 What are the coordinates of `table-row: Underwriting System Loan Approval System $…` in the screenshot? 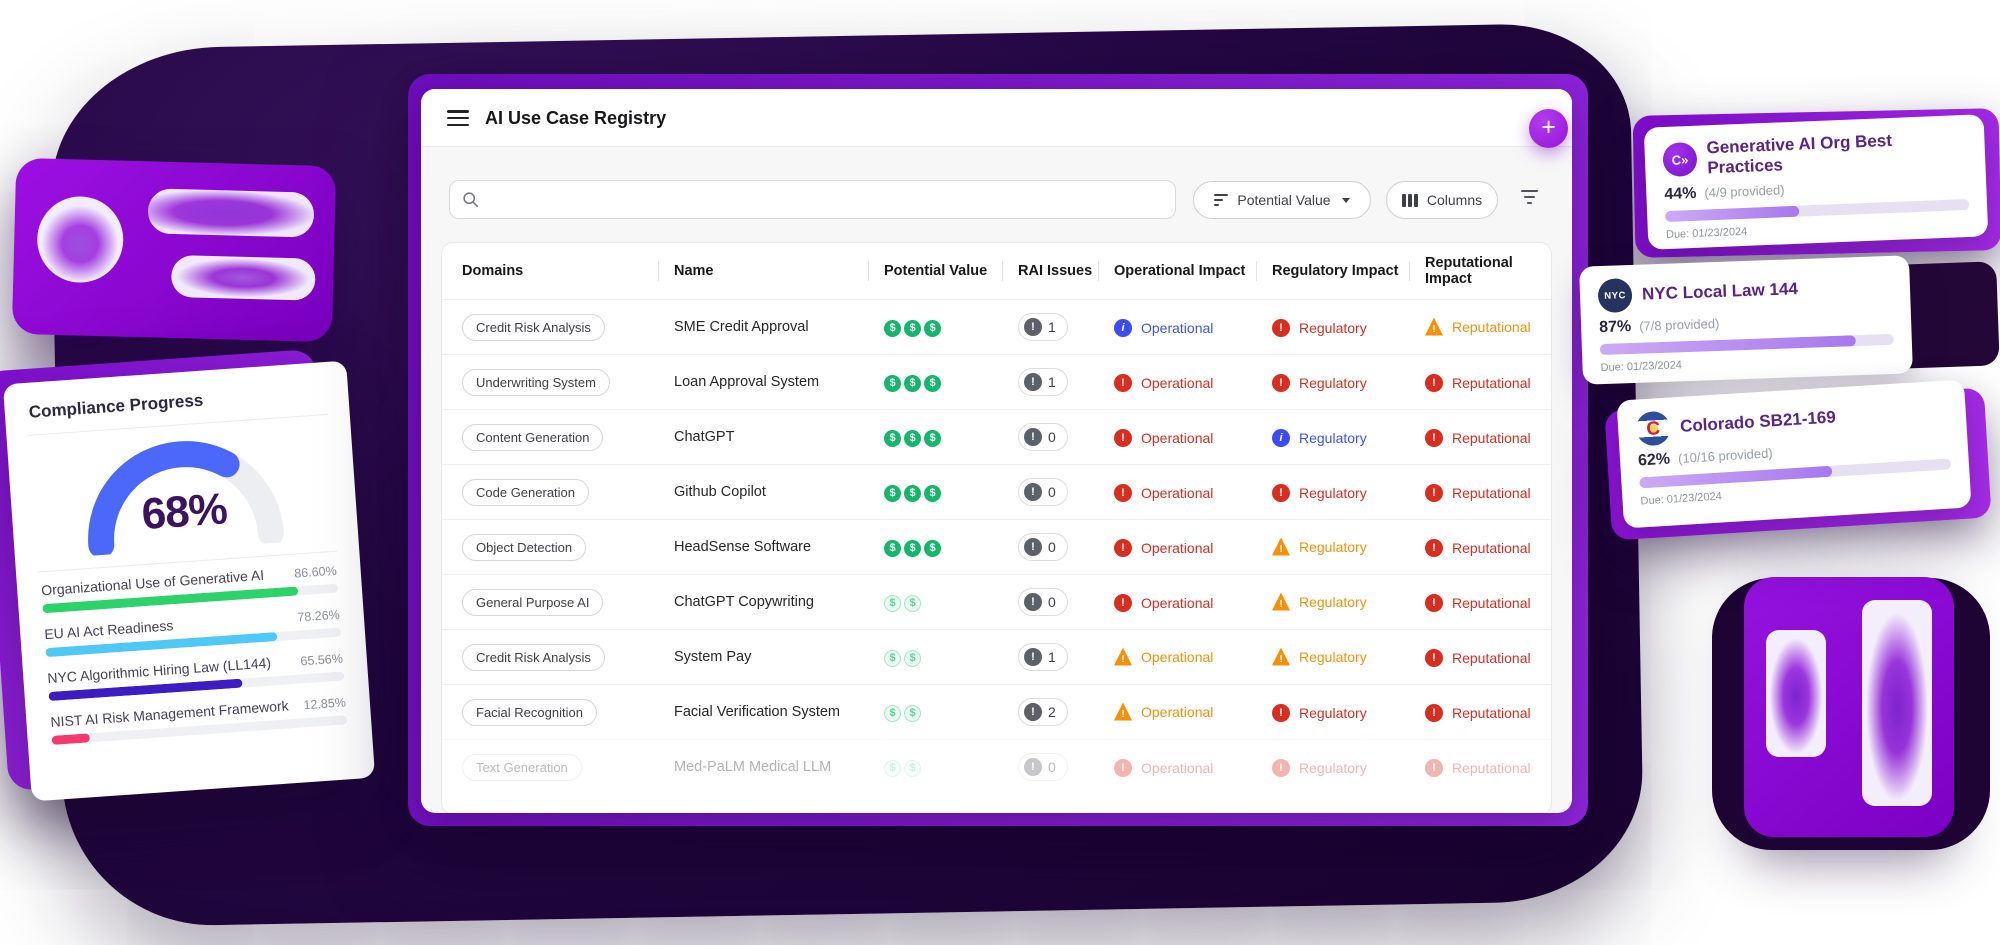 It's located at (996, 381).